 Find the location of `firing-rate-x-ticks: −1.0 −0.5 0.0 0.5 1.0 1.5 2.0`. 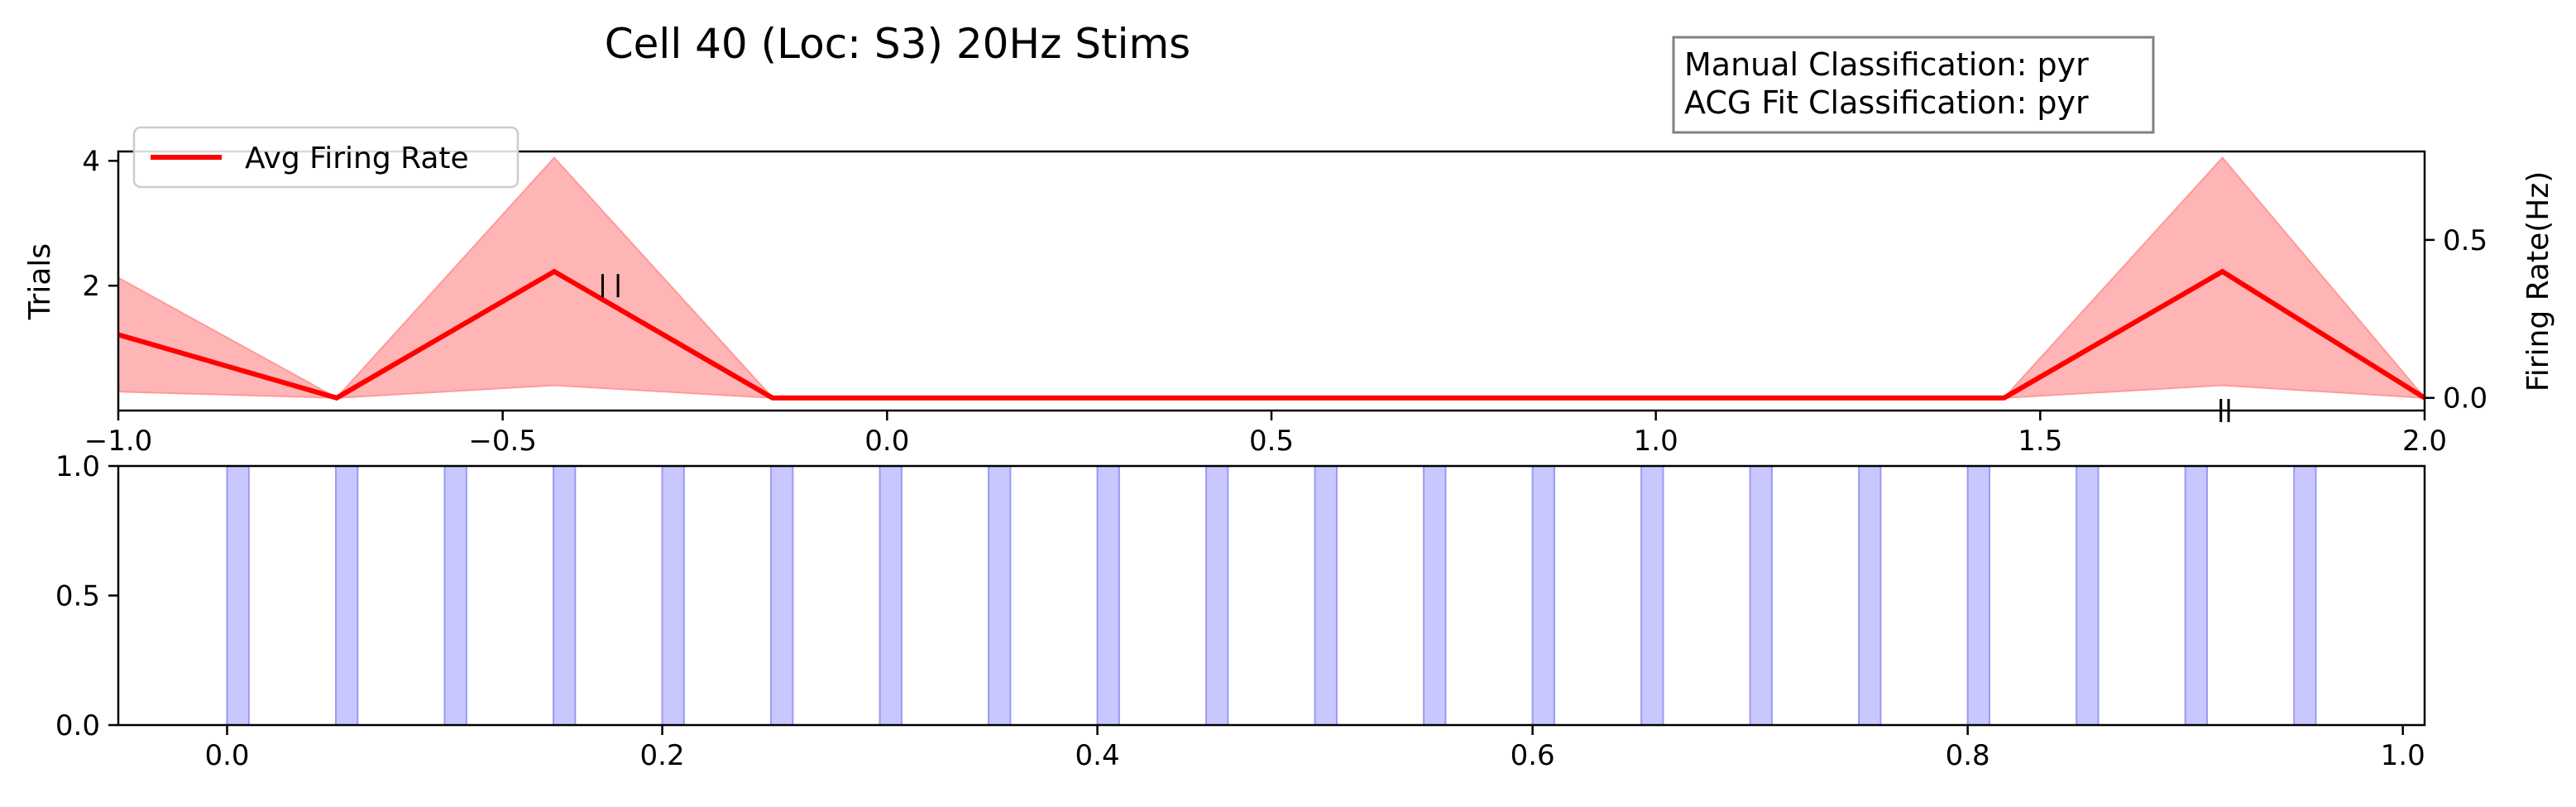

firing-rate-x-ticks: −1.0 −0.5 0.0 0.5 1.0 1.5 2.0 is located at coordinates (1265, 434).